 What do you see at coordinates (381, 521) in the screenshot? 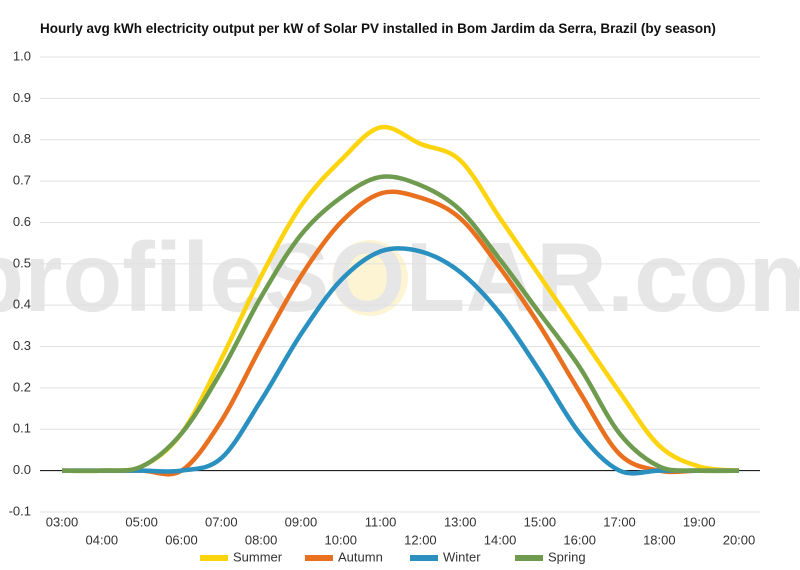
I see `x-tick-label: 11:00` at bounding box center [381, 521].